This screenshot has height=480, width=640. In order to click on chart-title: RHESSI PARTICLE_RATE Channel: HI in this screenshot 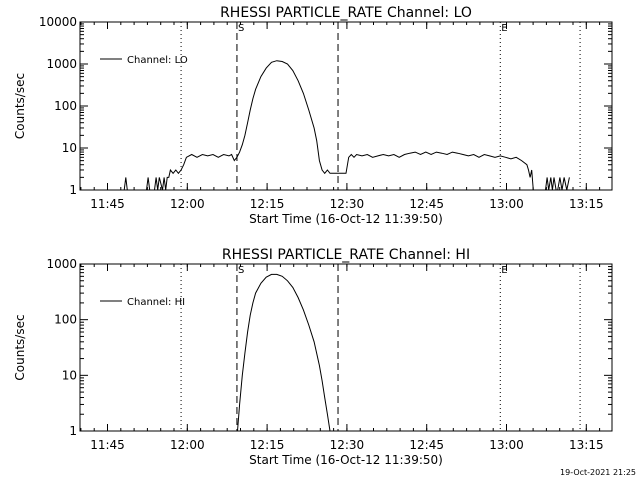, I will do `click(346, 255)`.